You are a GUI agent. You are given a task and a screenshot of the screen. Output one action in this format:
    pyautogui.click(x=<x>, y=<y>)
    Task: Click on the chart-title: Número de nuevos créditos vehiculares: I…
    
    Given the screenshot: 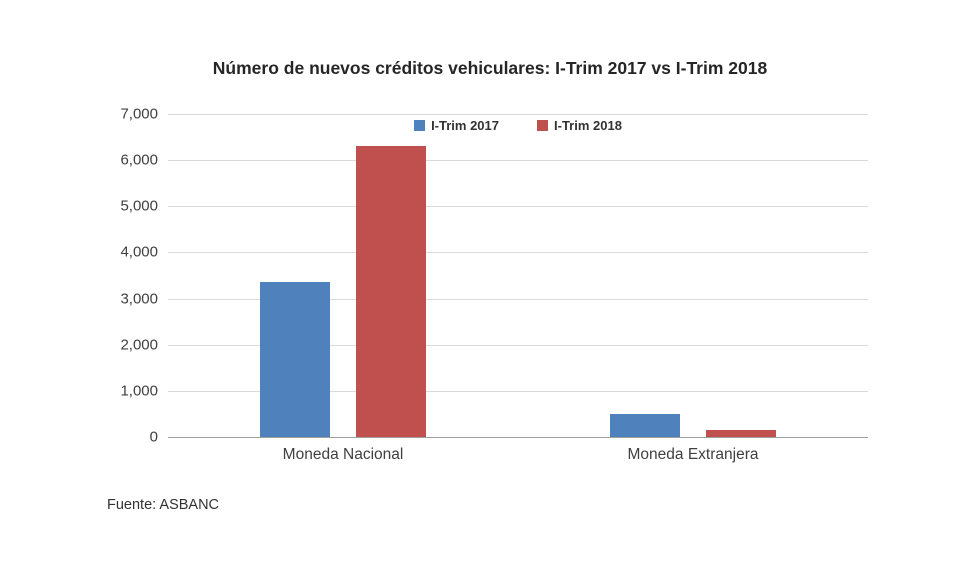 What is the action you would take?
    pyautogui.click(x=490, y=68)
    